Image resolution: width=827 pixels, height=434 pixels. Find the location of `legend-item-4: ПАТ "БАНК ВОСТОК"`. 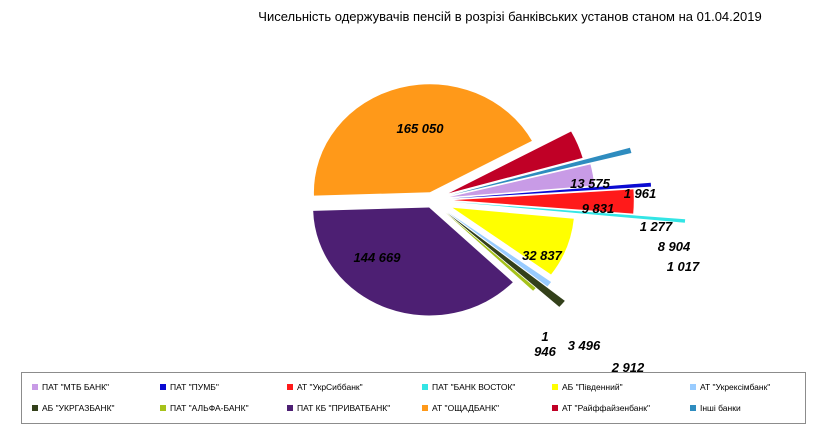

legend-item-4: ПАТ "БАНК ВОСТОК" is located at coordinates (468, 387).